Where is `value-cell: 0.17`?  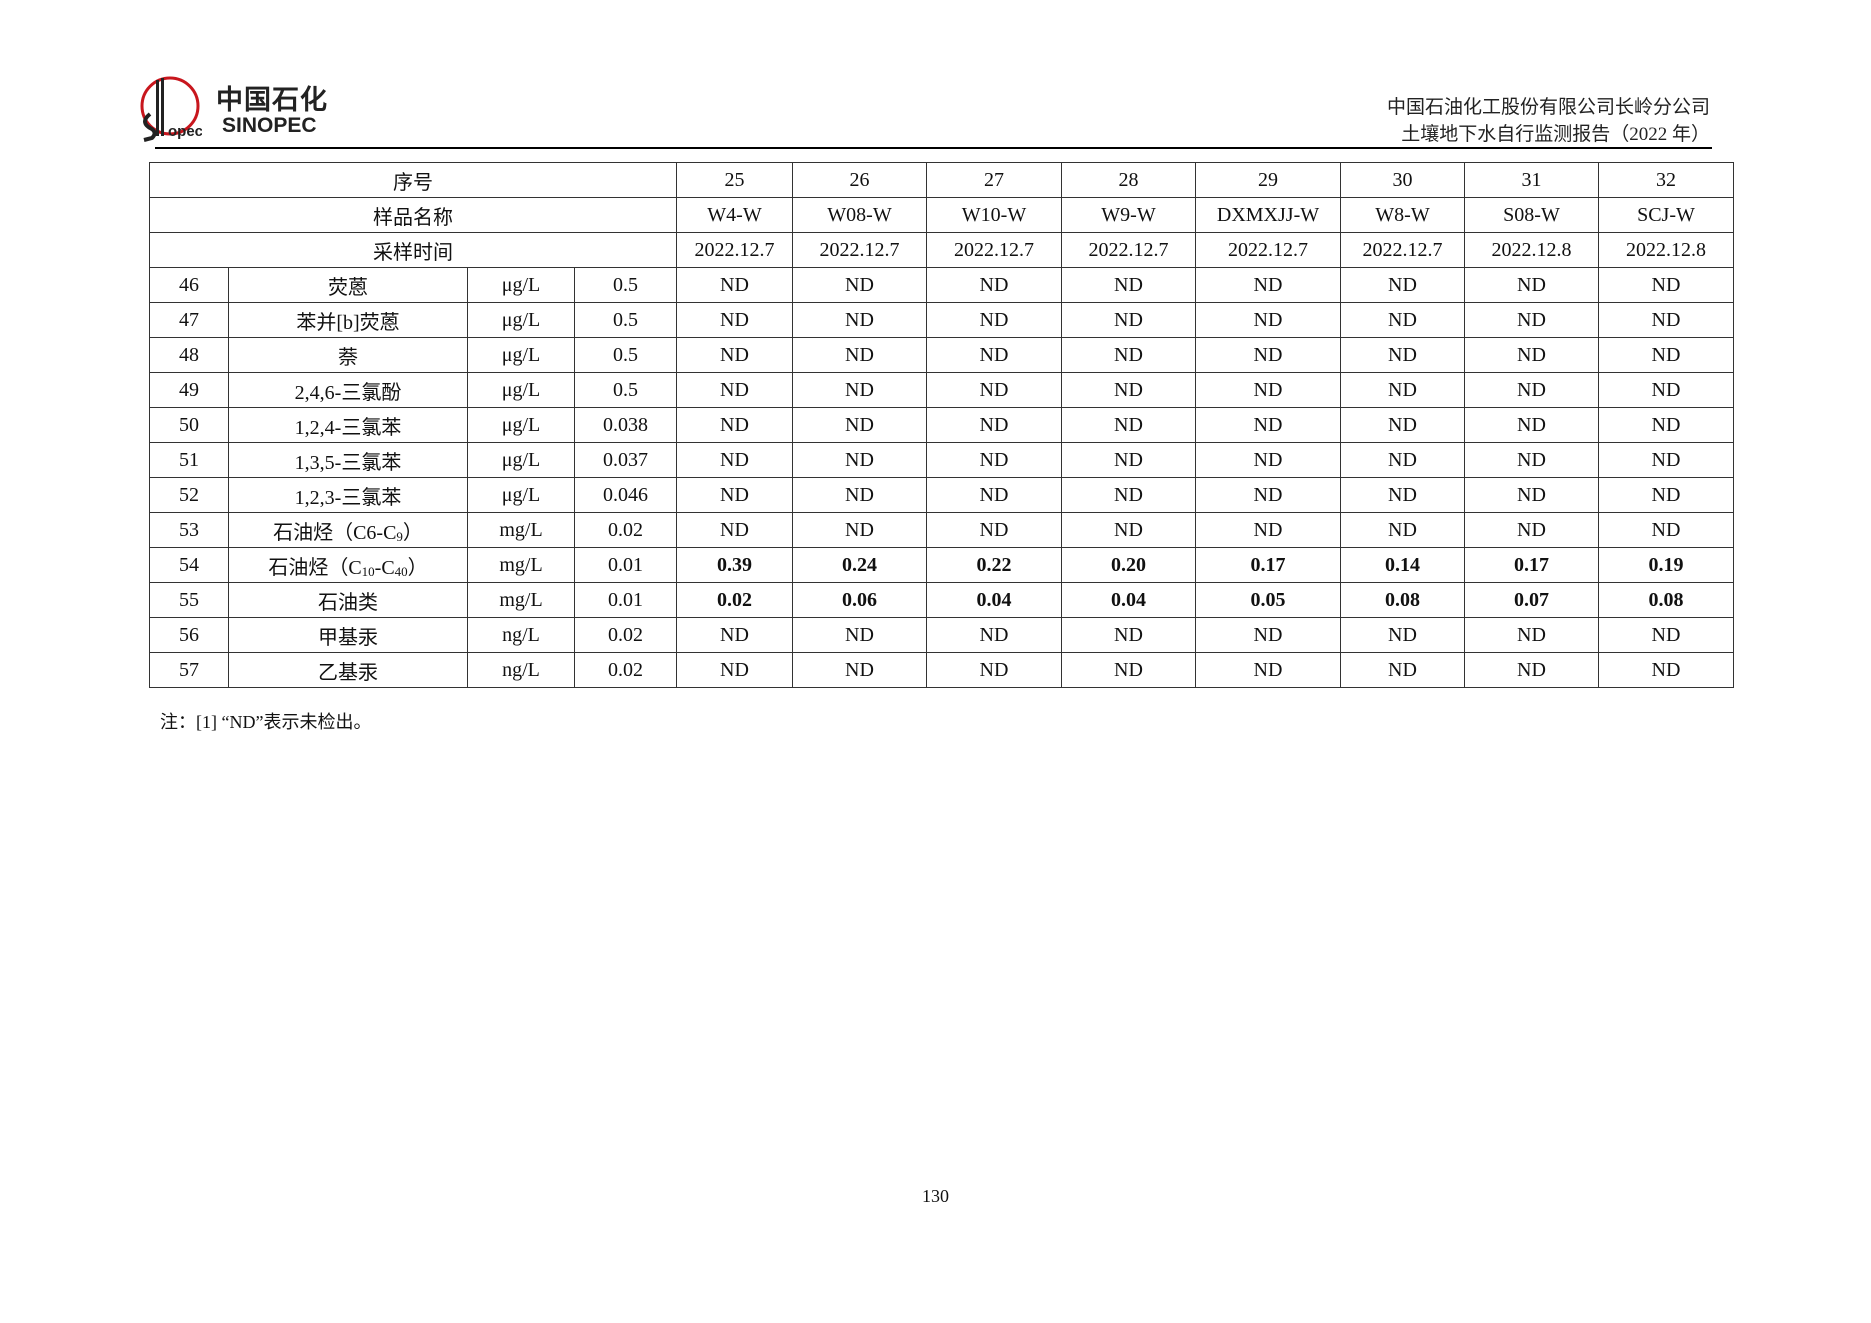 value-cell: 0.17 is located at coordinates (1268, 565).